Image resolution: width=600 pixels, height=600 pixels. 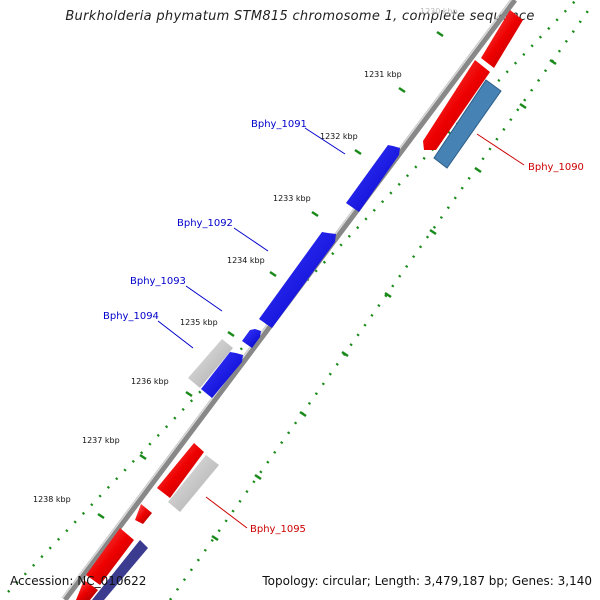 I want to click on tick-label-1235: 1235 kbp, so click(x=199, y=322).